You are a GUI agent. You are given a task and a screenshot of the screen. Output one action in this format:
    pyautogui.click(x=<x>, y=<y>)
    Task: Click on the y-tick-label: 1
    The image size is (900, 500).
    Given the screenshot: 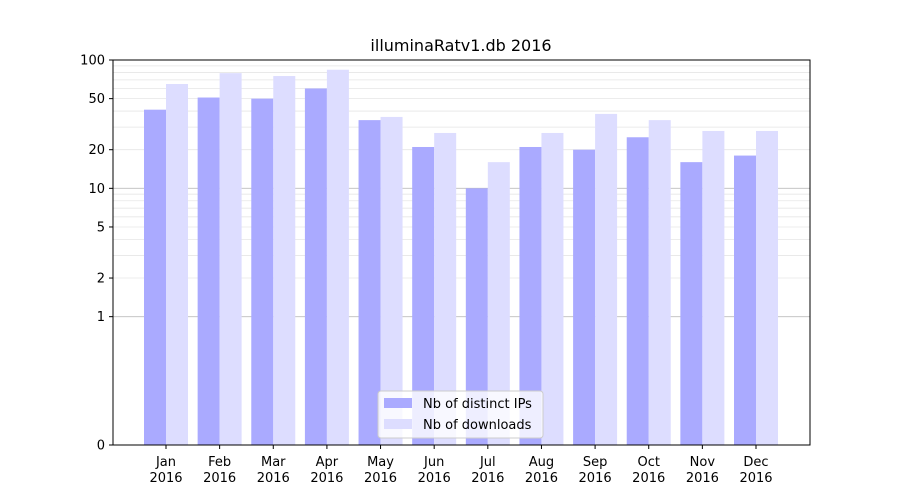 What is the action you would take?
    pyautogui.click(x=101, y=317)
    